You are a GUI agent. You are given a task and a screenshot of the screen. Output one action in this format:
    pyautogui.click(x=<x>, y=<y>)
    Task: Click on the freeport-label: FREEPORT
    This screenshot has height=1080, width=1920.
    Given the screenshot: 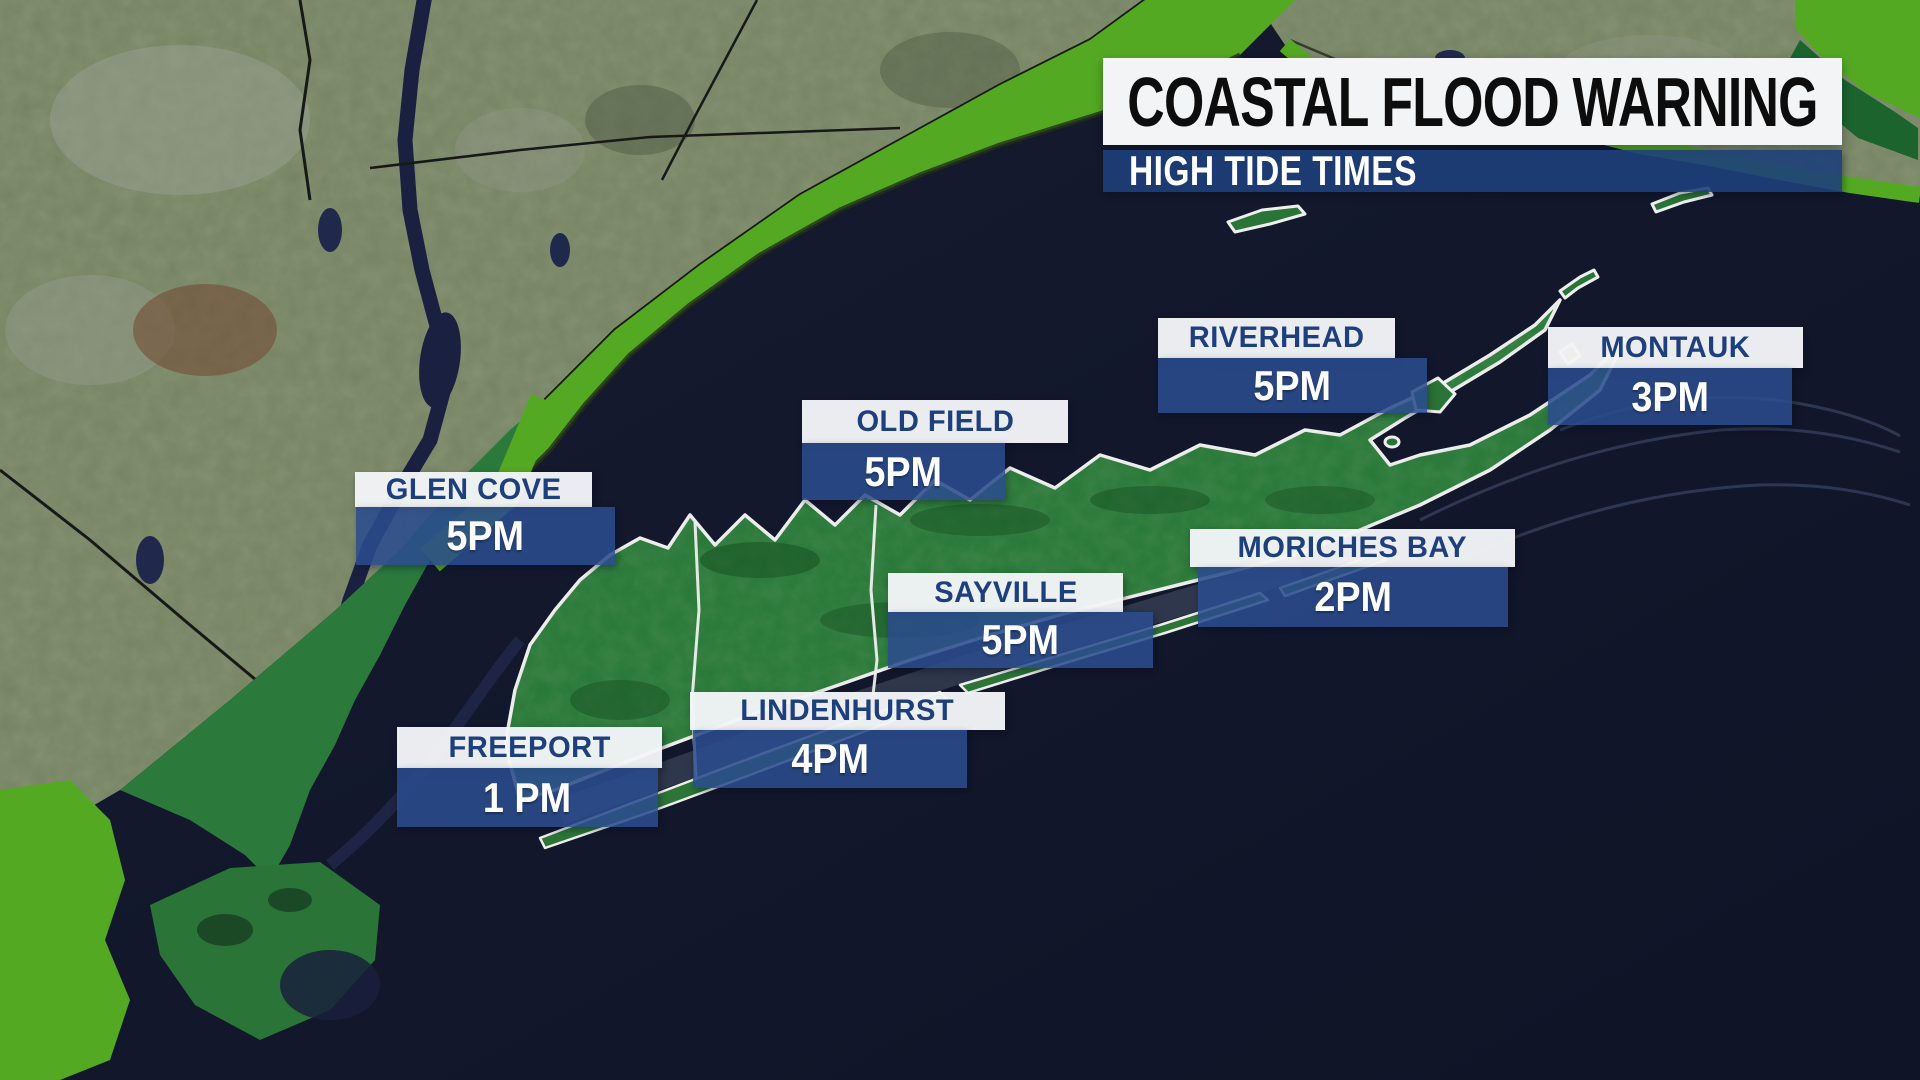 What is the action you would take?
    pyautogui.click(x=529, y=747)
    